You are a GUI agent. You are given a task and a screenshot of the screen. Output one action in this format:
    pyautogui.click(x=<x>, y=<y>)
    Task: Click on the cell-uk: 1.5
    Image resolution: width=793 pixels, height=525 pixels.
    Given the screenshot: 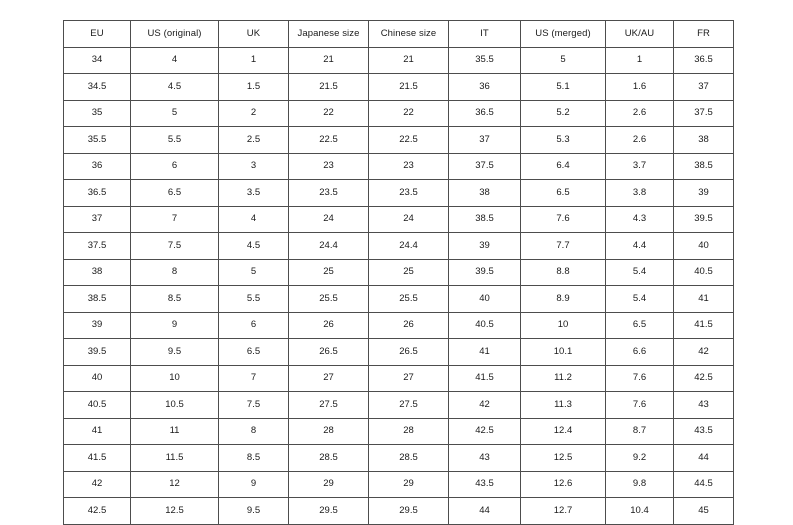 What is the action you would take?
    pyautogui.click(x=253, y=87)
    